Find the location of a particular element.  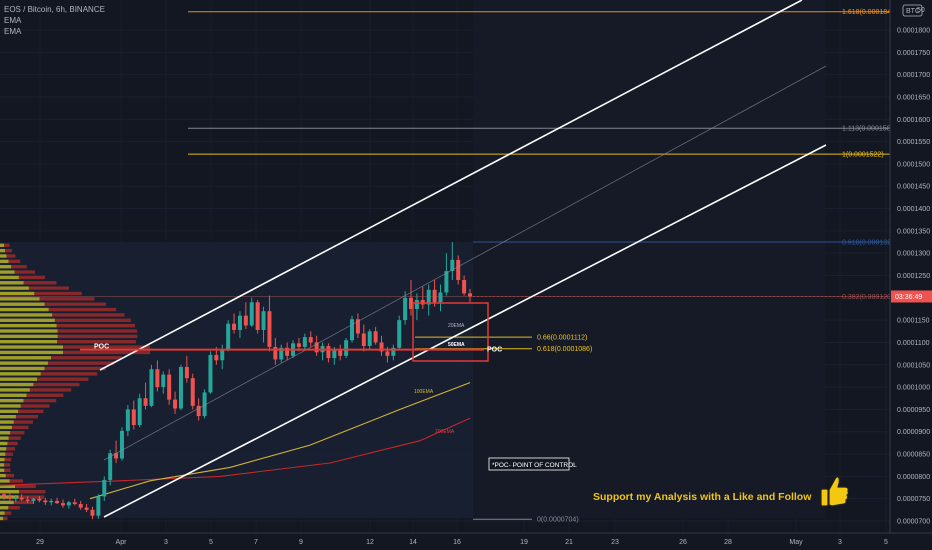

current-price-badge is located at coordinates (911, 296).